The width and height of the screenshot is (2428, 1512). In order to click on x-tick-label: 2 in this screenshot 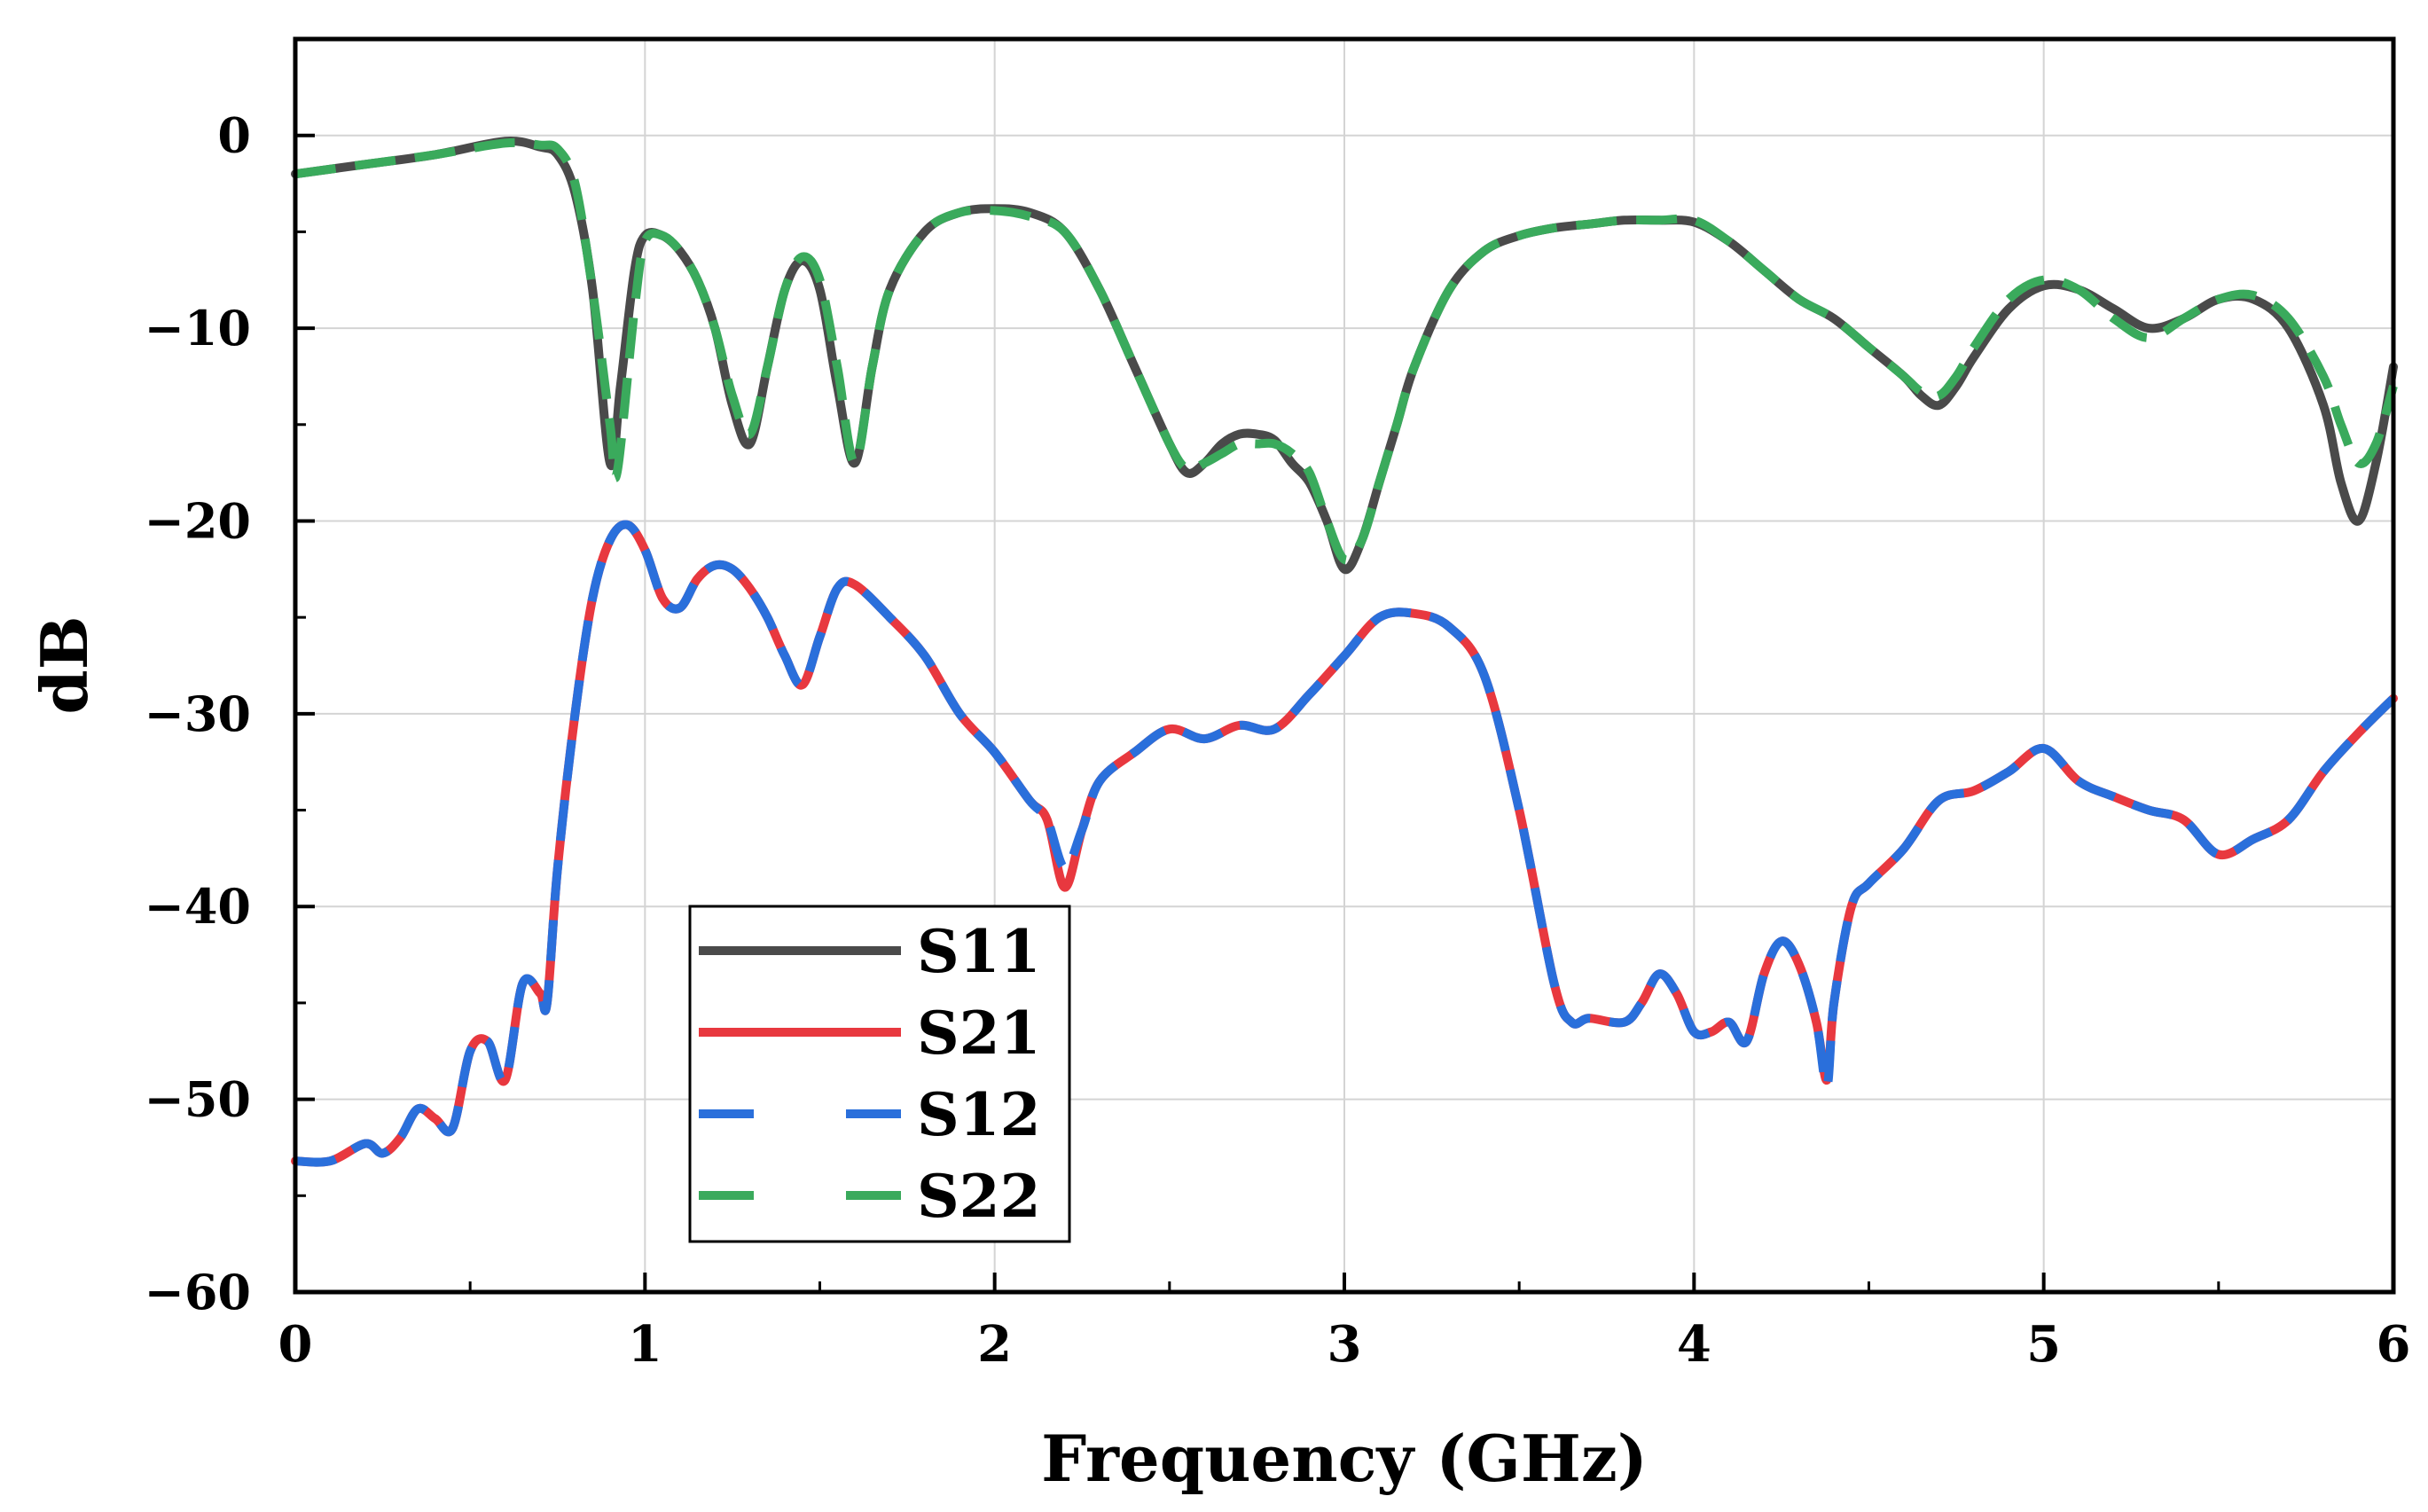, I will do `click(994, 1344)`.